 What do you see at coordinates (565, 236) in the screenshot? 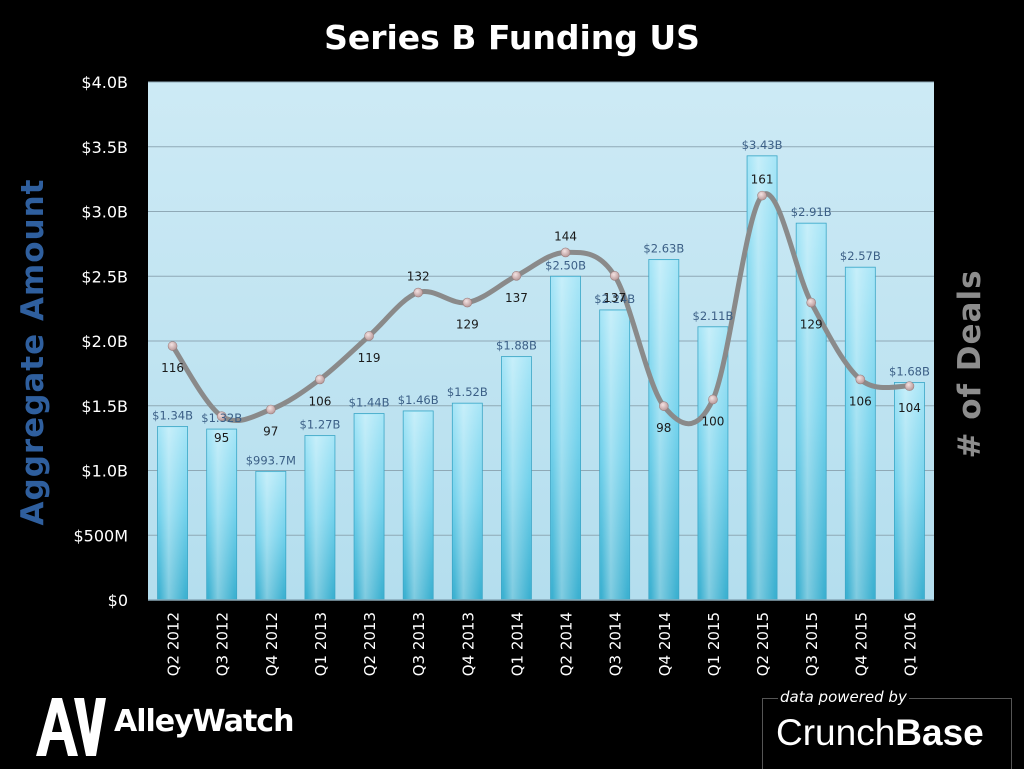
I see `deal-count-label: 144` at bounding box center [565, 236].